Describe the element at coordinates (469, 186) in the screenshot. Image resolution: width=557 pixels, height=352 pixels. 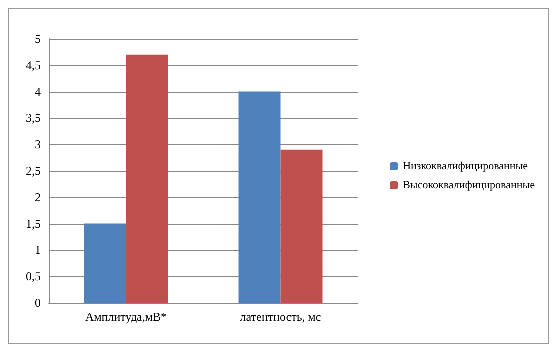
I see `legend-label: Высококвалифицированные` at that location.